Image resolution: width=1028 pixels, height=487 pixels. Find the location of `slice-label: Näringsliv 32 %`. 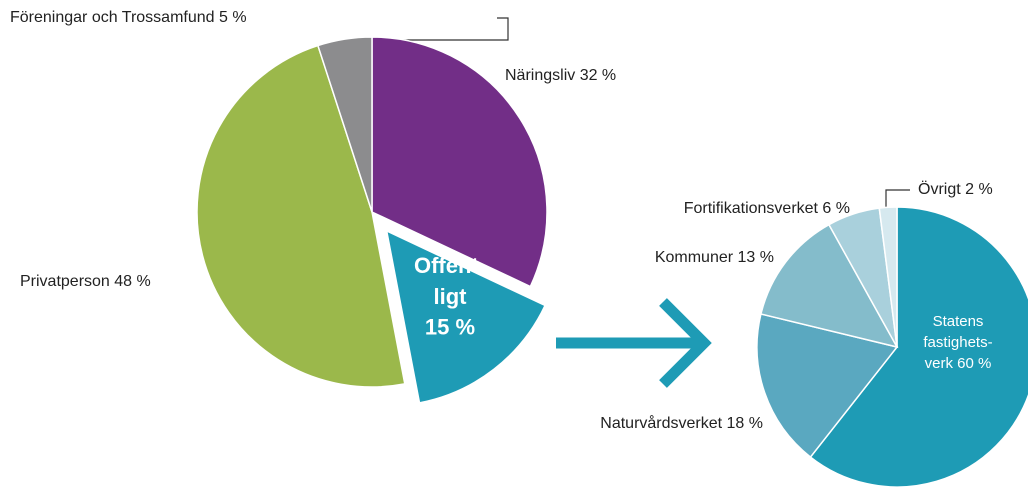

slice-label: Näringsliv 32 % is located at coordinates (560, 75).